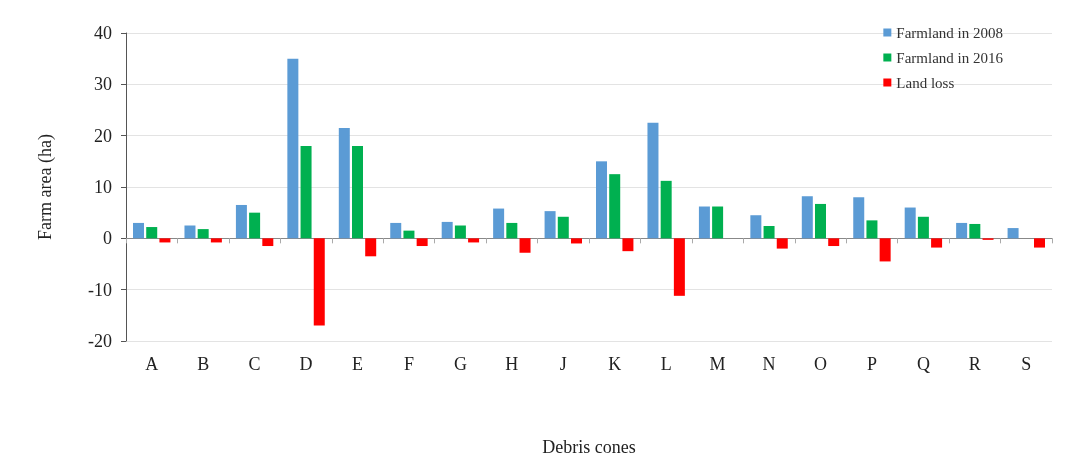 The width and height of the screenshot is (1066, 469). What do you see at coordinates (103, 84) in the screenshot?
I see `y-tick-label: 30` at bounding box center [103, 84].